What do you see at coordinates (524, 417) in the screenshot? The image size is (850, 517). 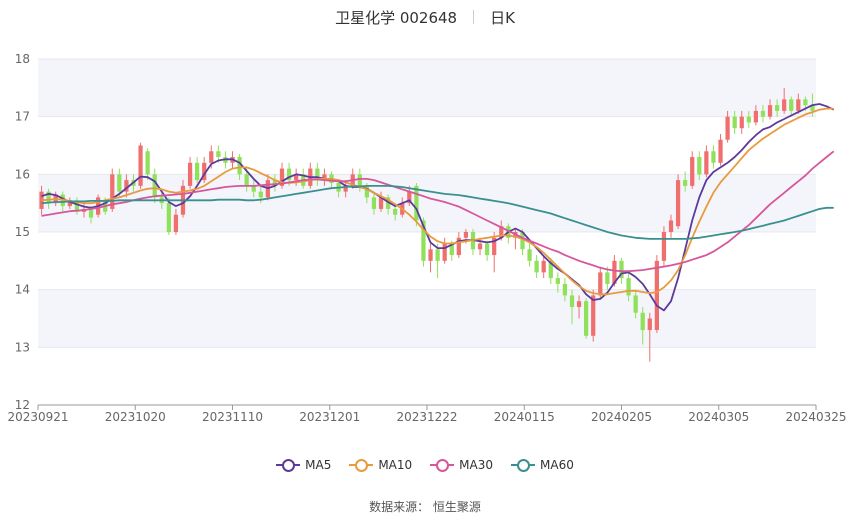 I see `x-tick-label: 20240115` at bounding box center [524, 417].